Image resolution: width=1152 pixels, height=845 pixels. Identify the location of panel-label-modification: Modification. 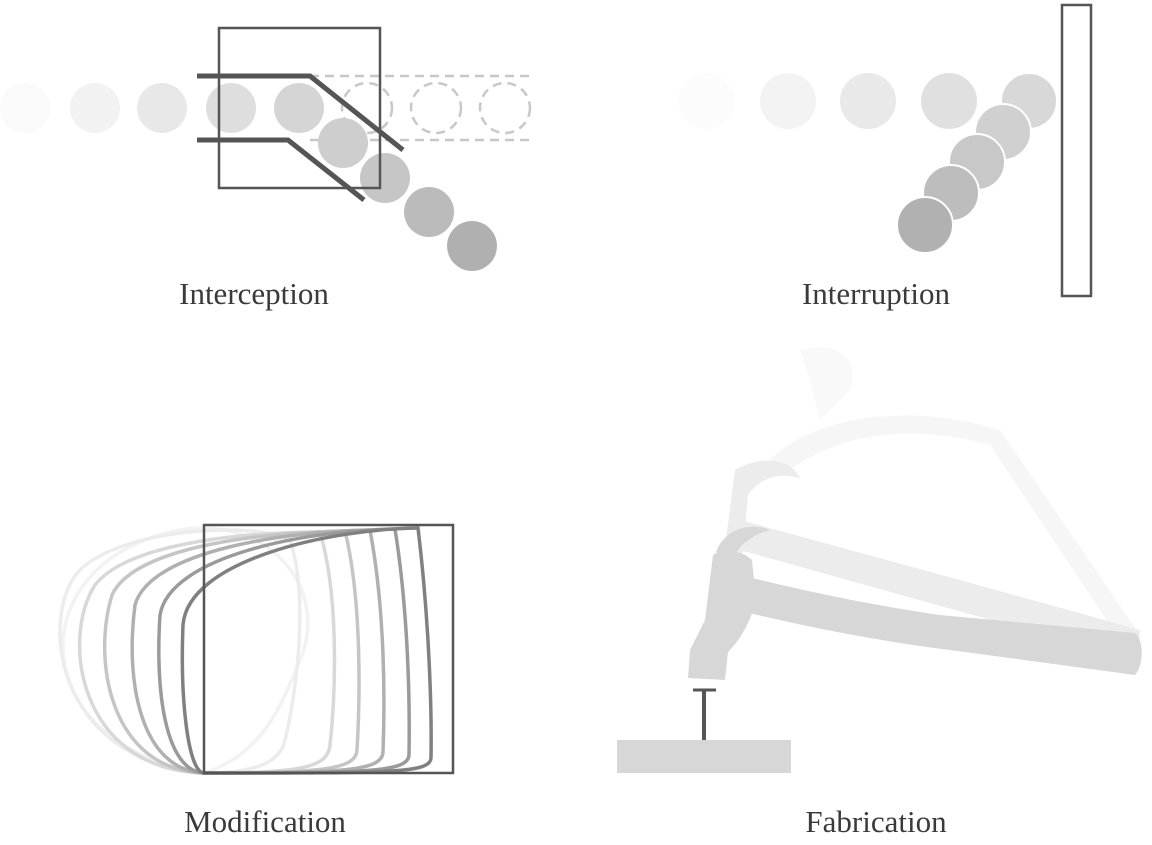
(265, 821).